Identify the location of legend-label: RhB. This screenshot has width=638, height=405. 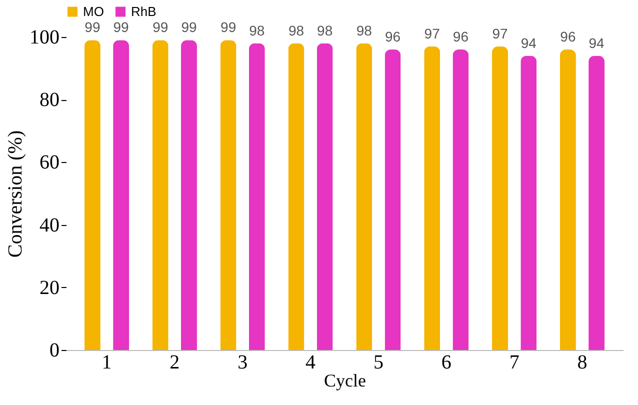
(143, 11).